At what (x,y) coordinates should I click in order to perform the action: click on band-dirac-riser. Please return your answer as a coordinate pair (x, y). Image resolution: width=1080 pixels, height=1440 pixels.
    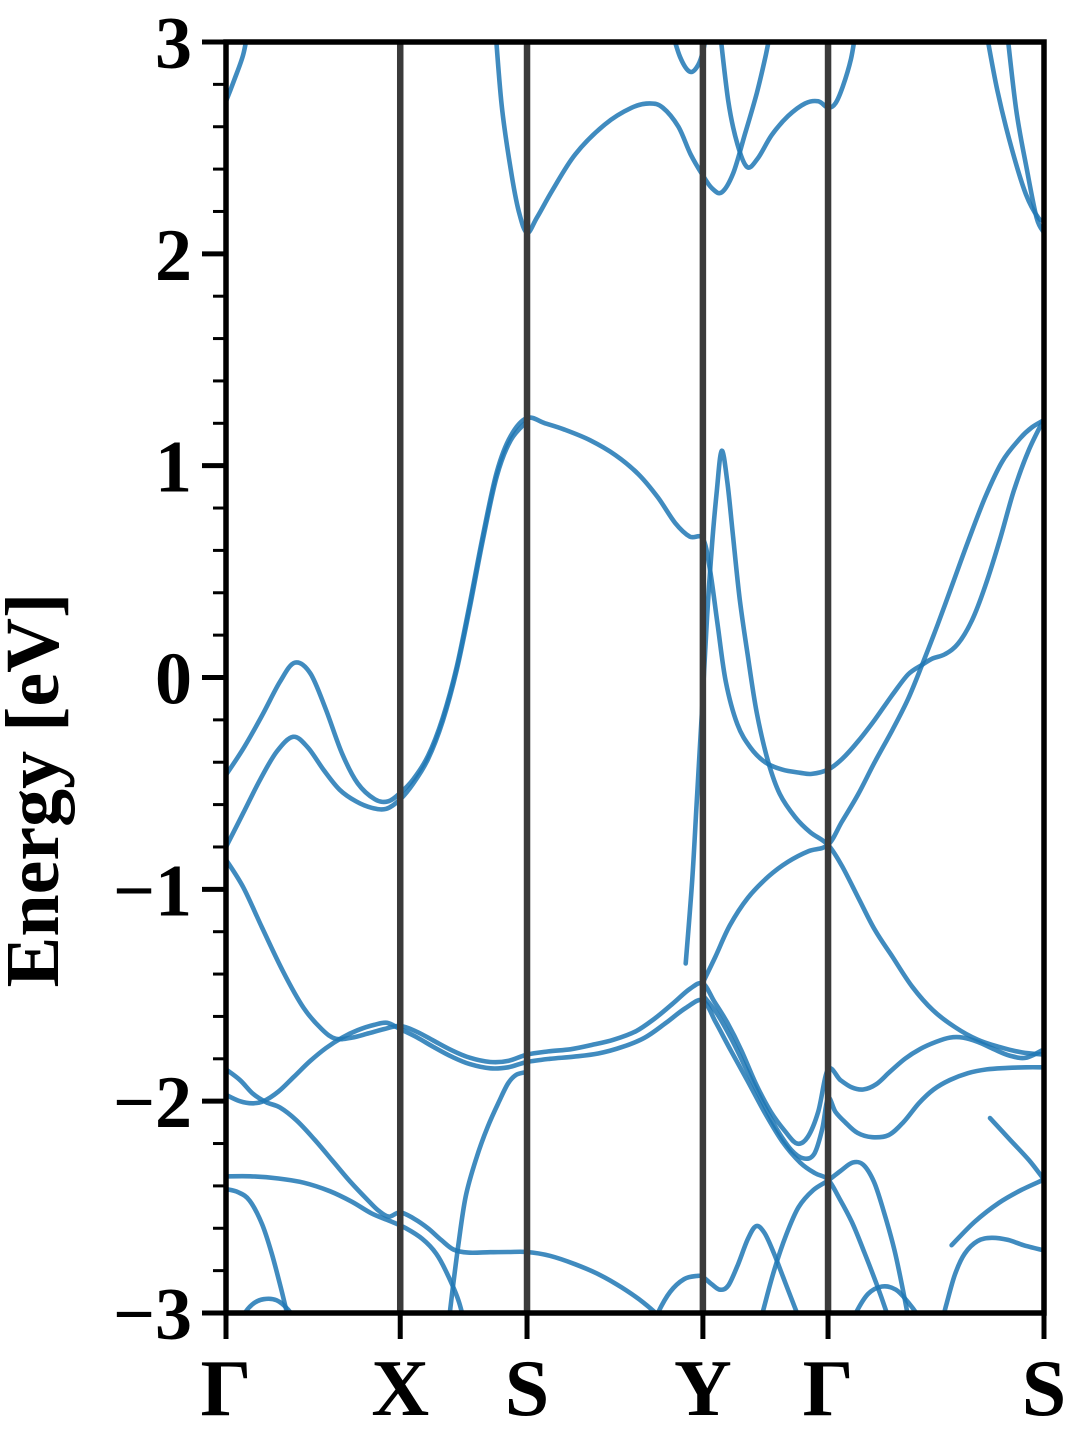
    Looking at the image, I should click on (872, 701).